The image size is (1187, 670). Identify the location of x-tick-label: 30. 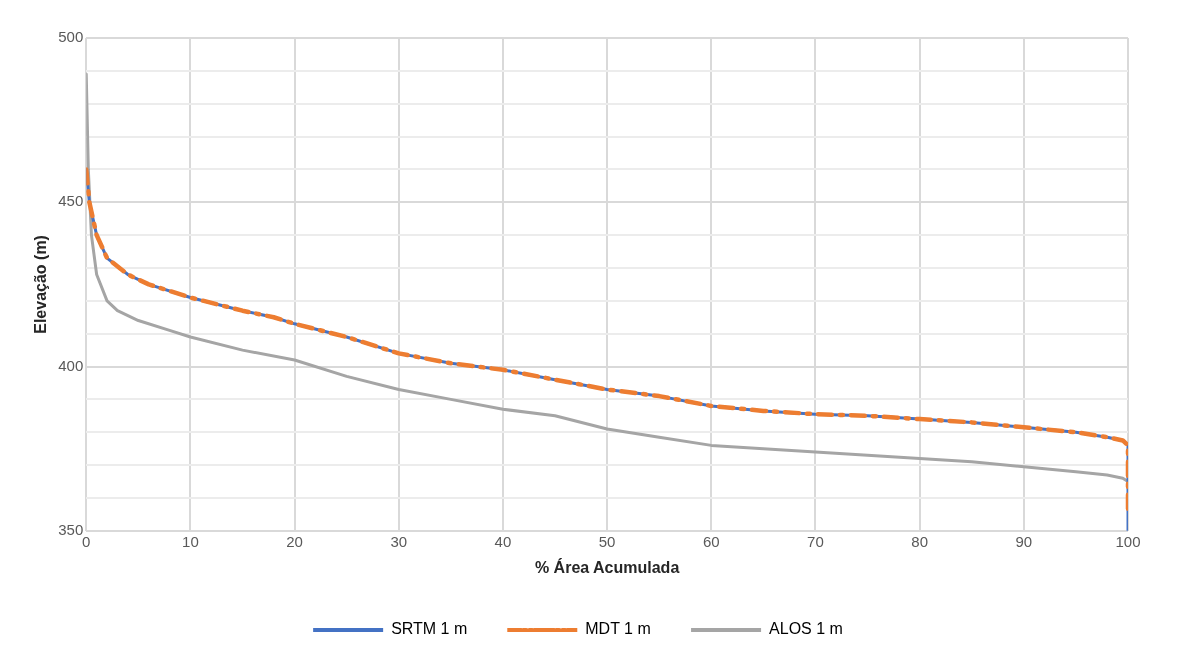
(399, 541).